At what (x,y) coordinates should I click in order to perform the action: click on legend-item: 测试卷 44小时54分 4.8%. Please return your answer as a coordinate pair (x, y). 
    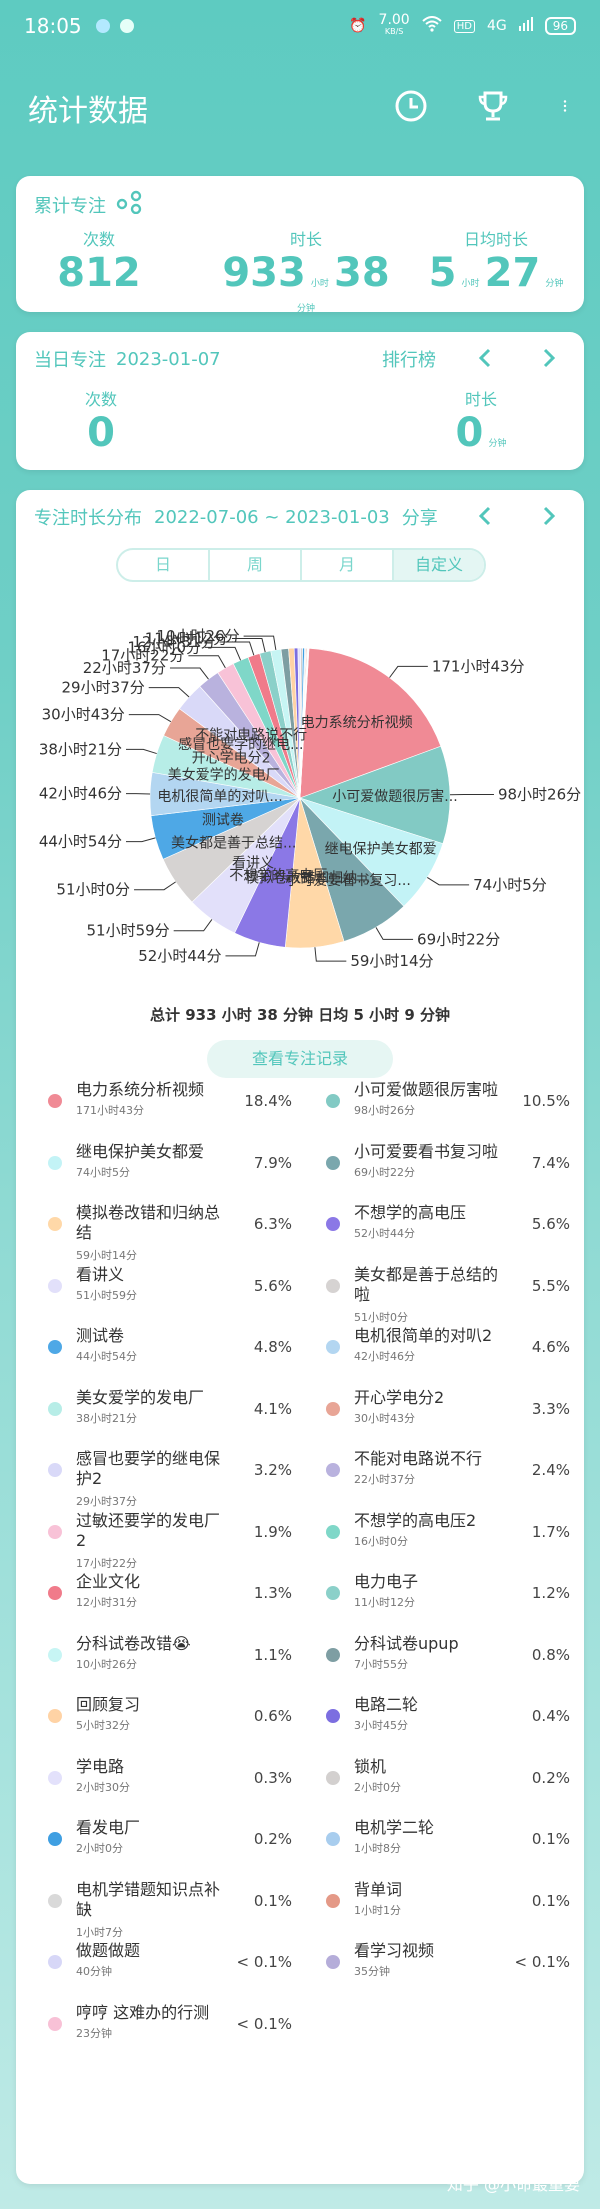
    Looking at the image, I should click on (168, 1351).